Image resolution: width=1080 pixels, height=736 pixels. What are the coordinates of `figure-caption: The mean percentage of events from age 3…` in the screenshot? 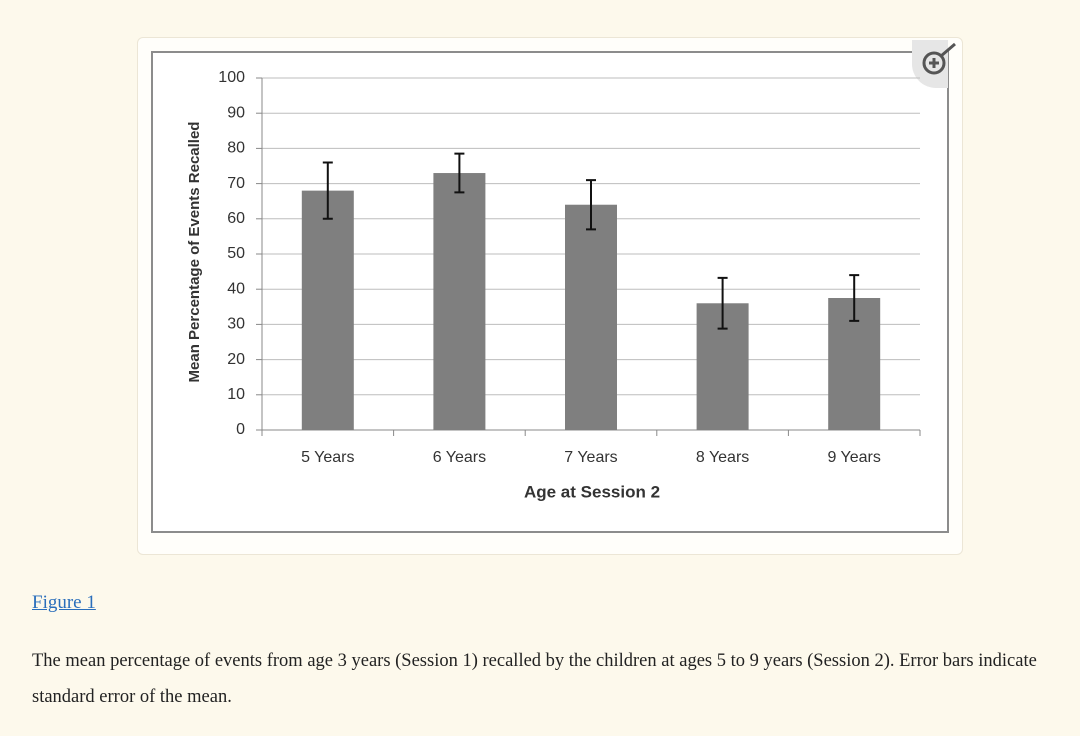 It's located at (534, 679).